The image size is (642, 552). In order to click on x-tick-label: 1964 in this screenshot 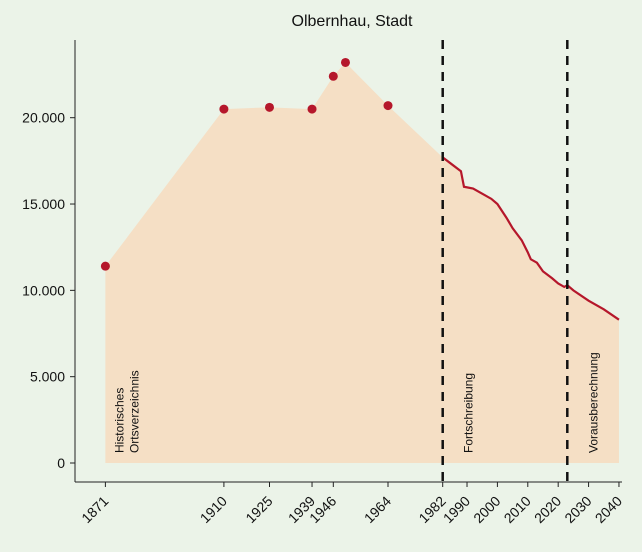, I will do `click(377, 509)`.